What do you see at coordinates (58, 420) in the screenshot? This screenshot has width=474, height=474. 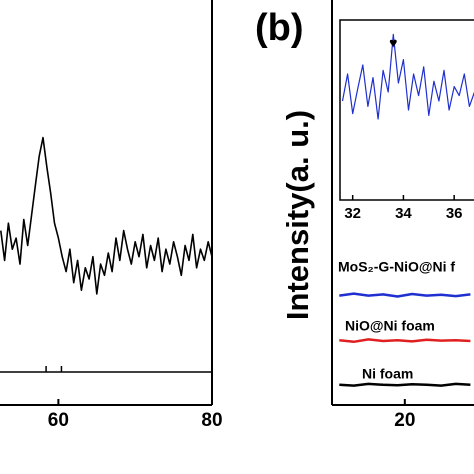 I see `x-tick-label: 60` at bounding box center [58, 420].